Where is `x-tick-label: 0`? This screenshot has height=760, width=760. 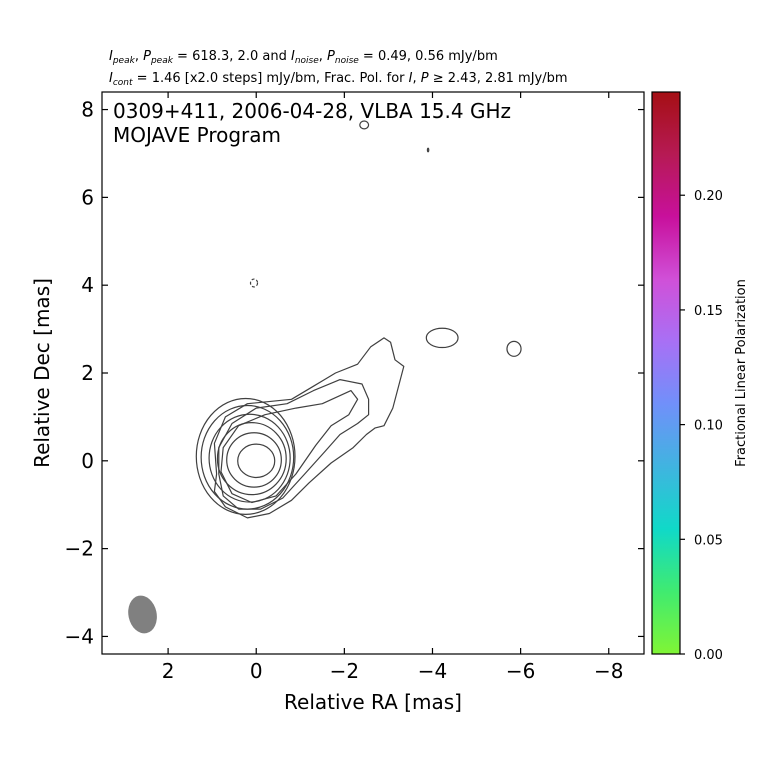 x-tick-label: 0 is located at coordinates (256, 671).